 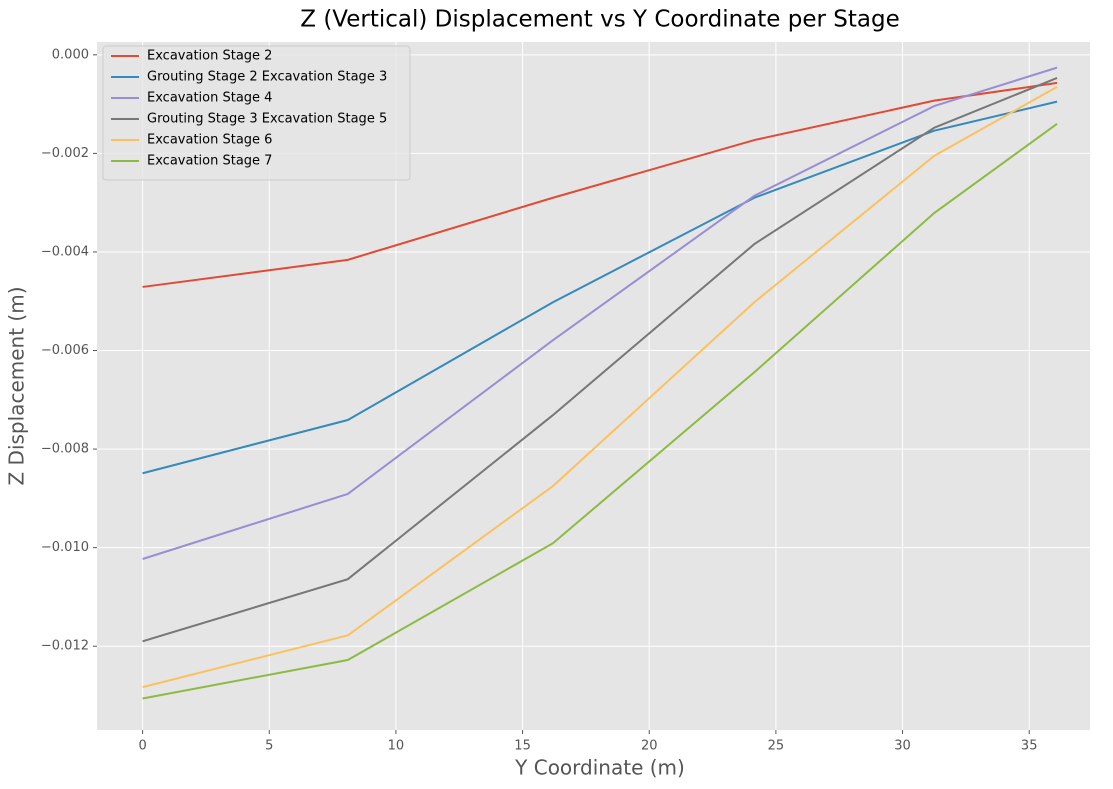 What do you see at coordinates (269, 746) in the screenshot?
I see `x-tick-label: 5` at bounding box center [269, 746].